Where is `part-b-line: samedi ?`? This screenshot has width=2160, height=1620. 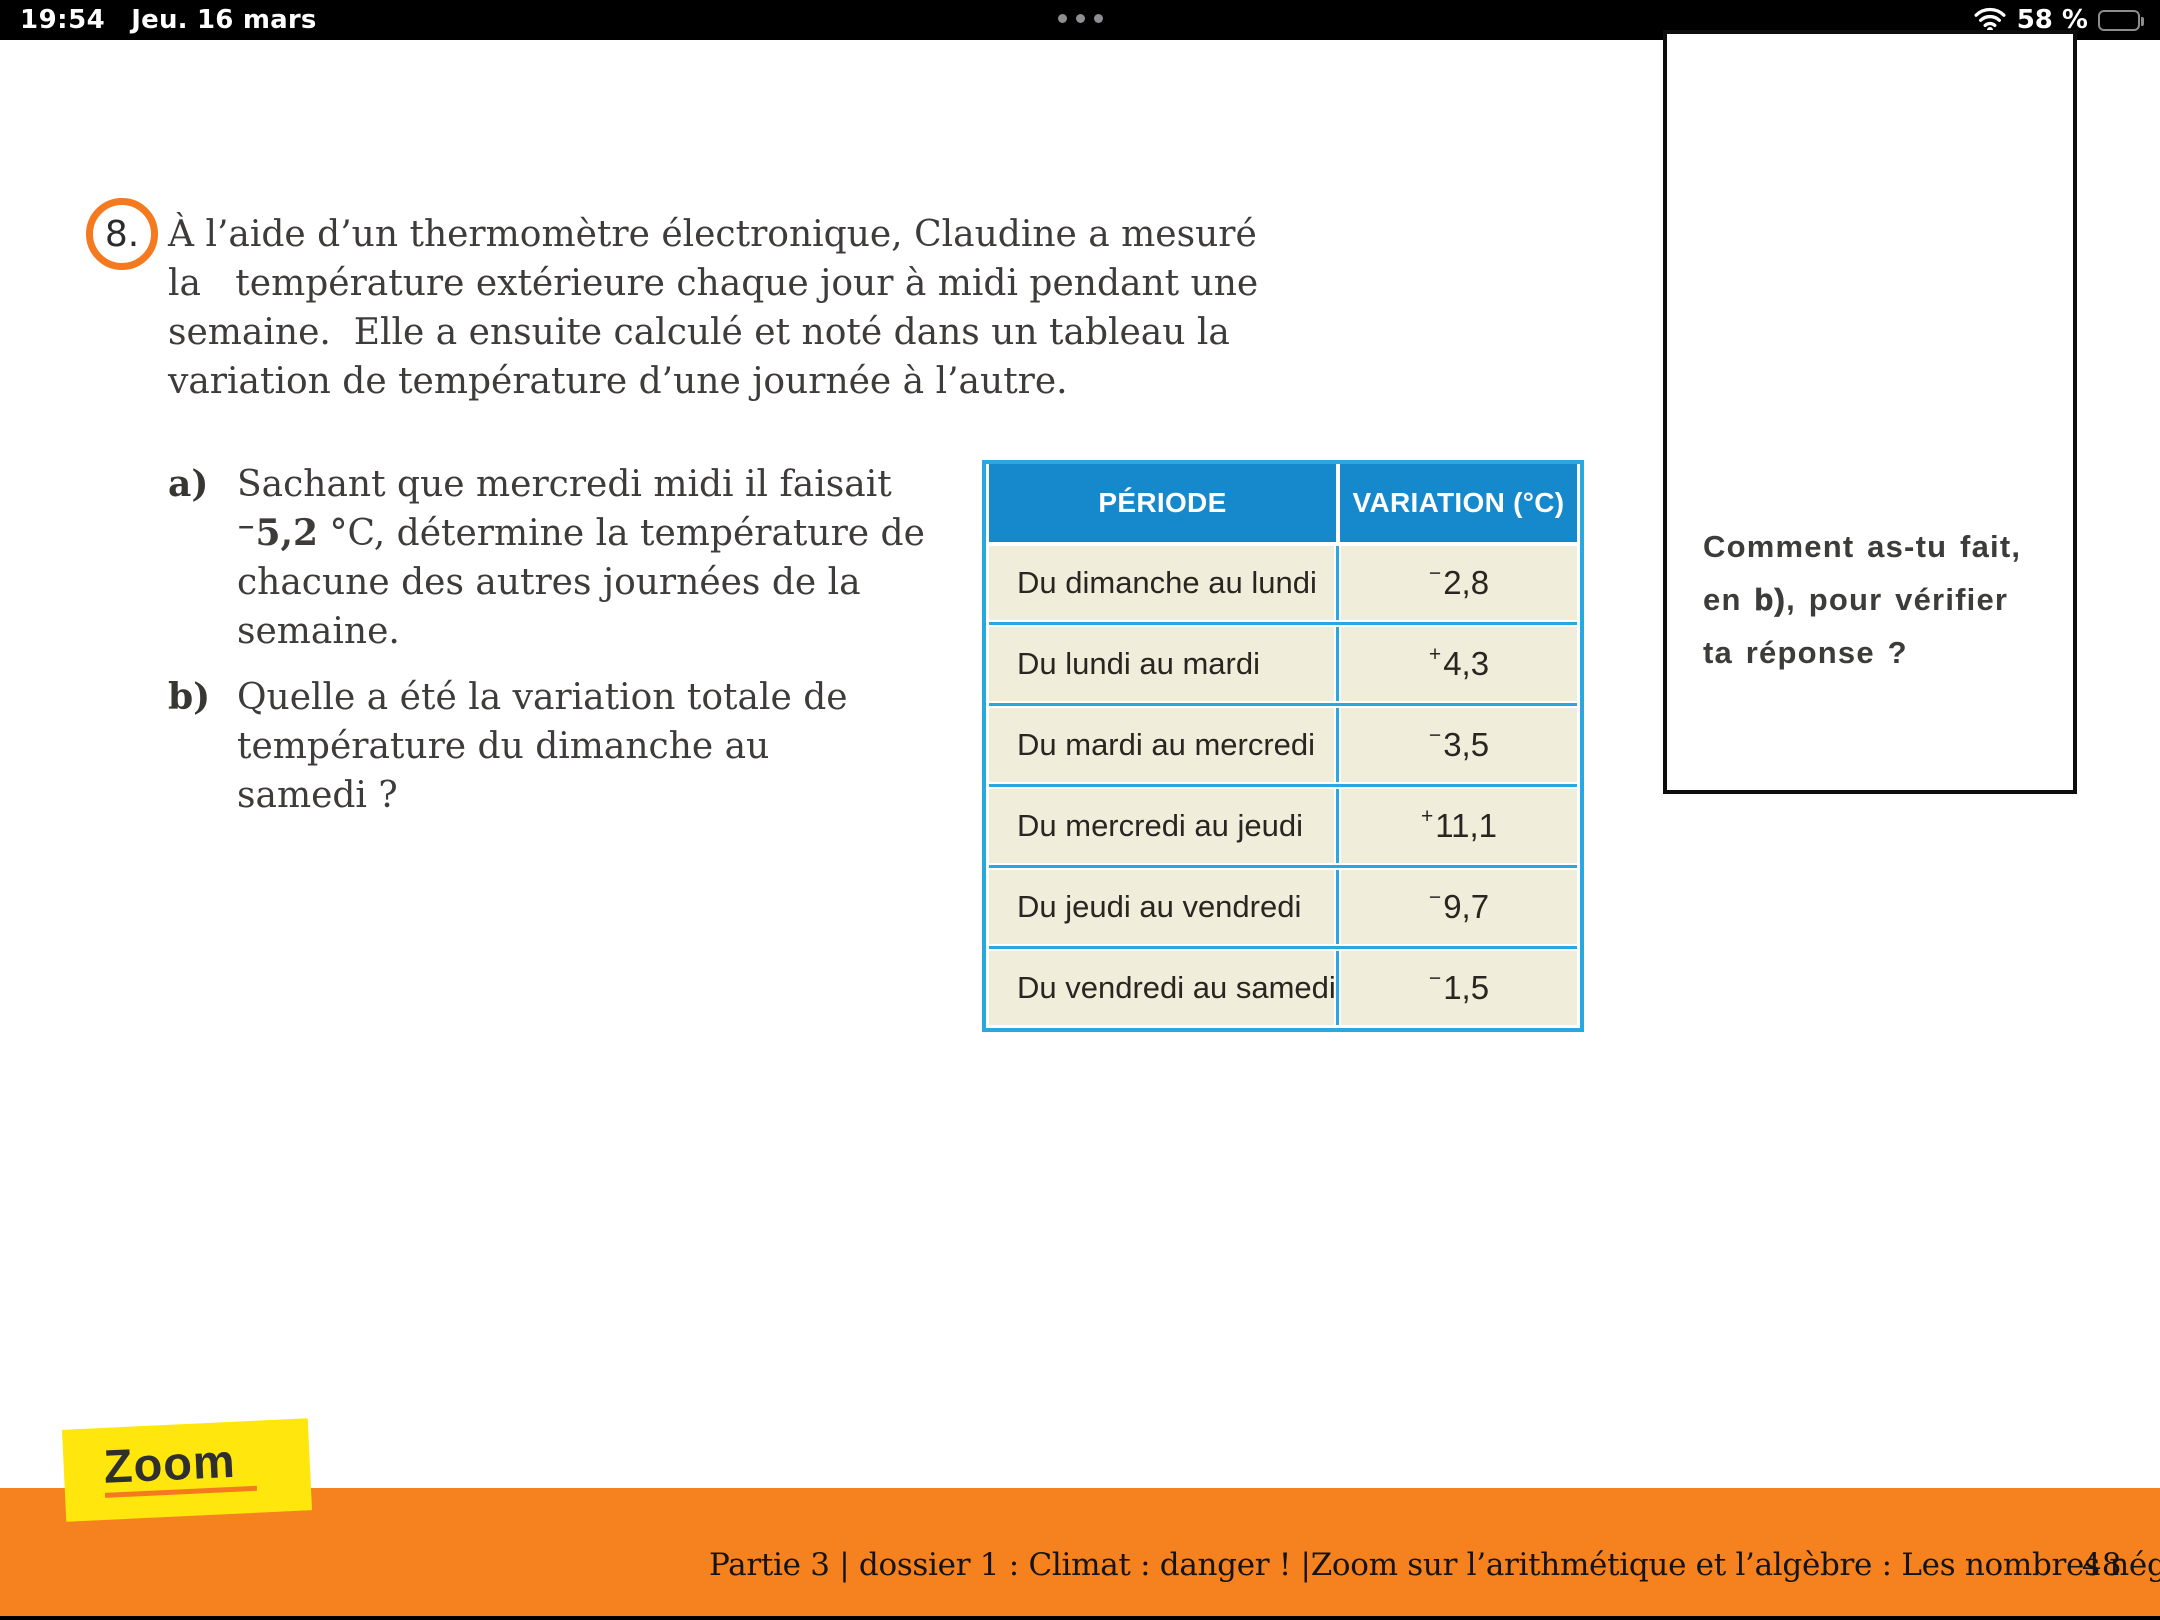
part-b-line: samedi ? is located at coordinates (317, 795).